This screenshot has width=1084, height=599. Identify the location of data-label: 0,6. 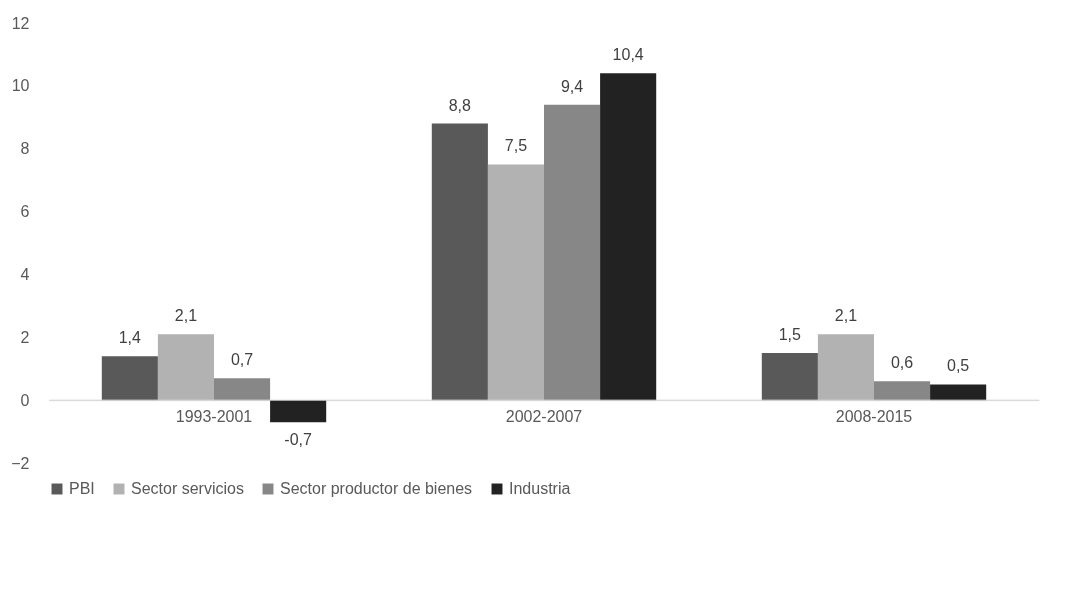
(902, 363).